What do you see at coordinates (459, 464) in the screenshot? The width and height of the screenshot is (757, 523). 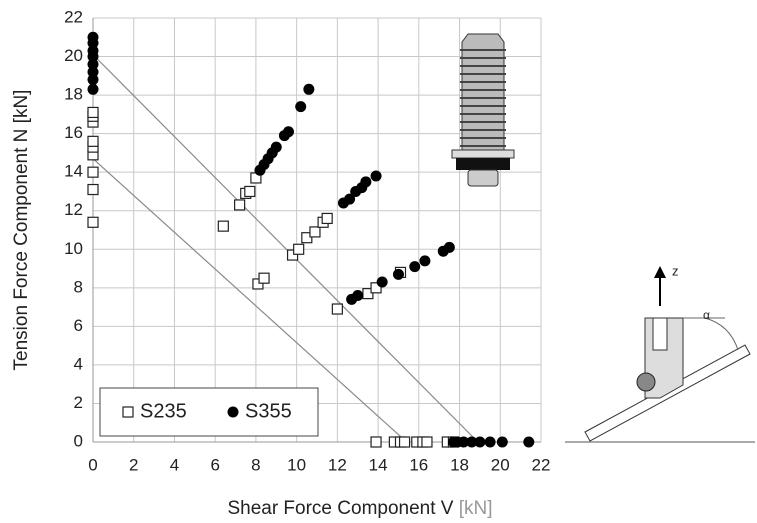 I see `x-tick-label: 18` at bounding box center [459, 464].